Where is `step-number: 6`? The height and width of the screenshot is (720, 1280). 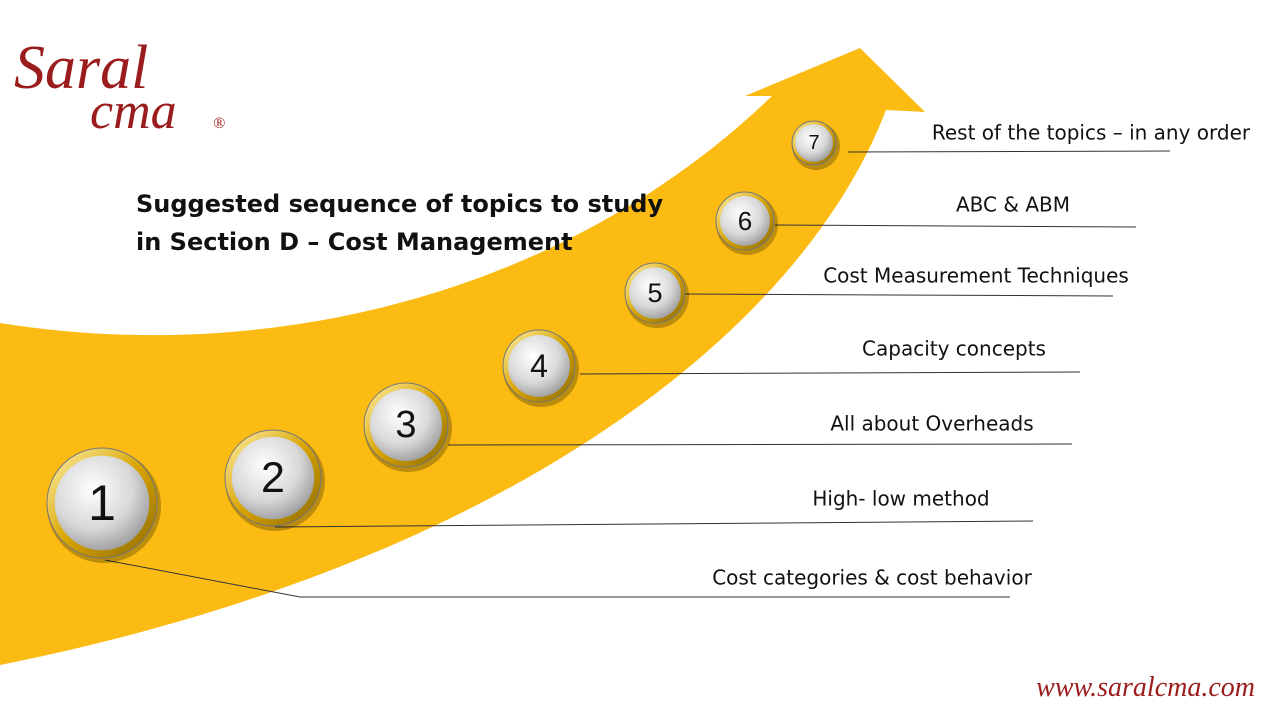 step-number: 6 is located at coordinates (745, 221).